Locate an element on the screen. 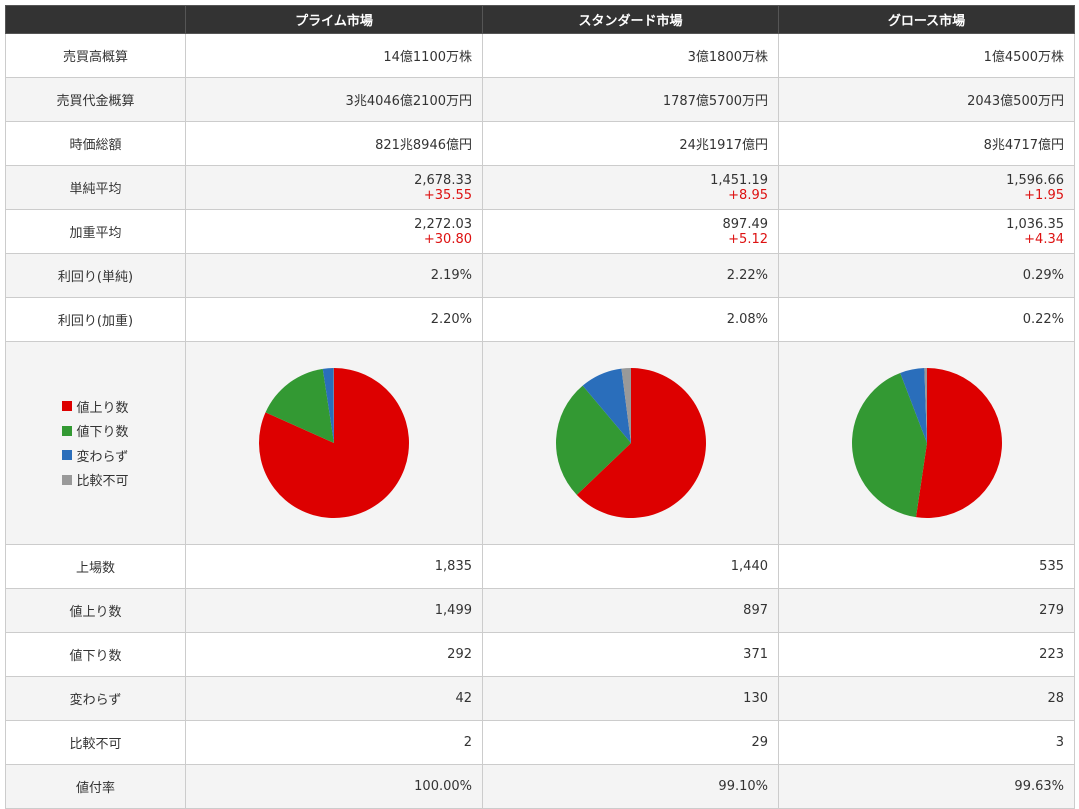 This screenshot has width=1079, height=809. average-value: 2,678.33 is located at coordinates (443, 180).